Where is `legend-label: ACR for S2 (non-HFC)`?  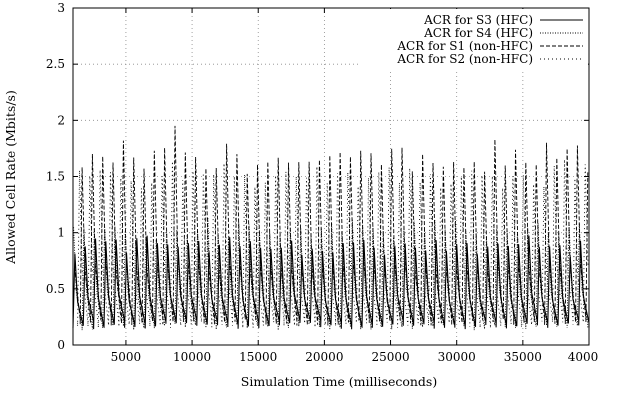
legend-label: ACR for S2 (non-HFC) is located at coordinates (464, 59).